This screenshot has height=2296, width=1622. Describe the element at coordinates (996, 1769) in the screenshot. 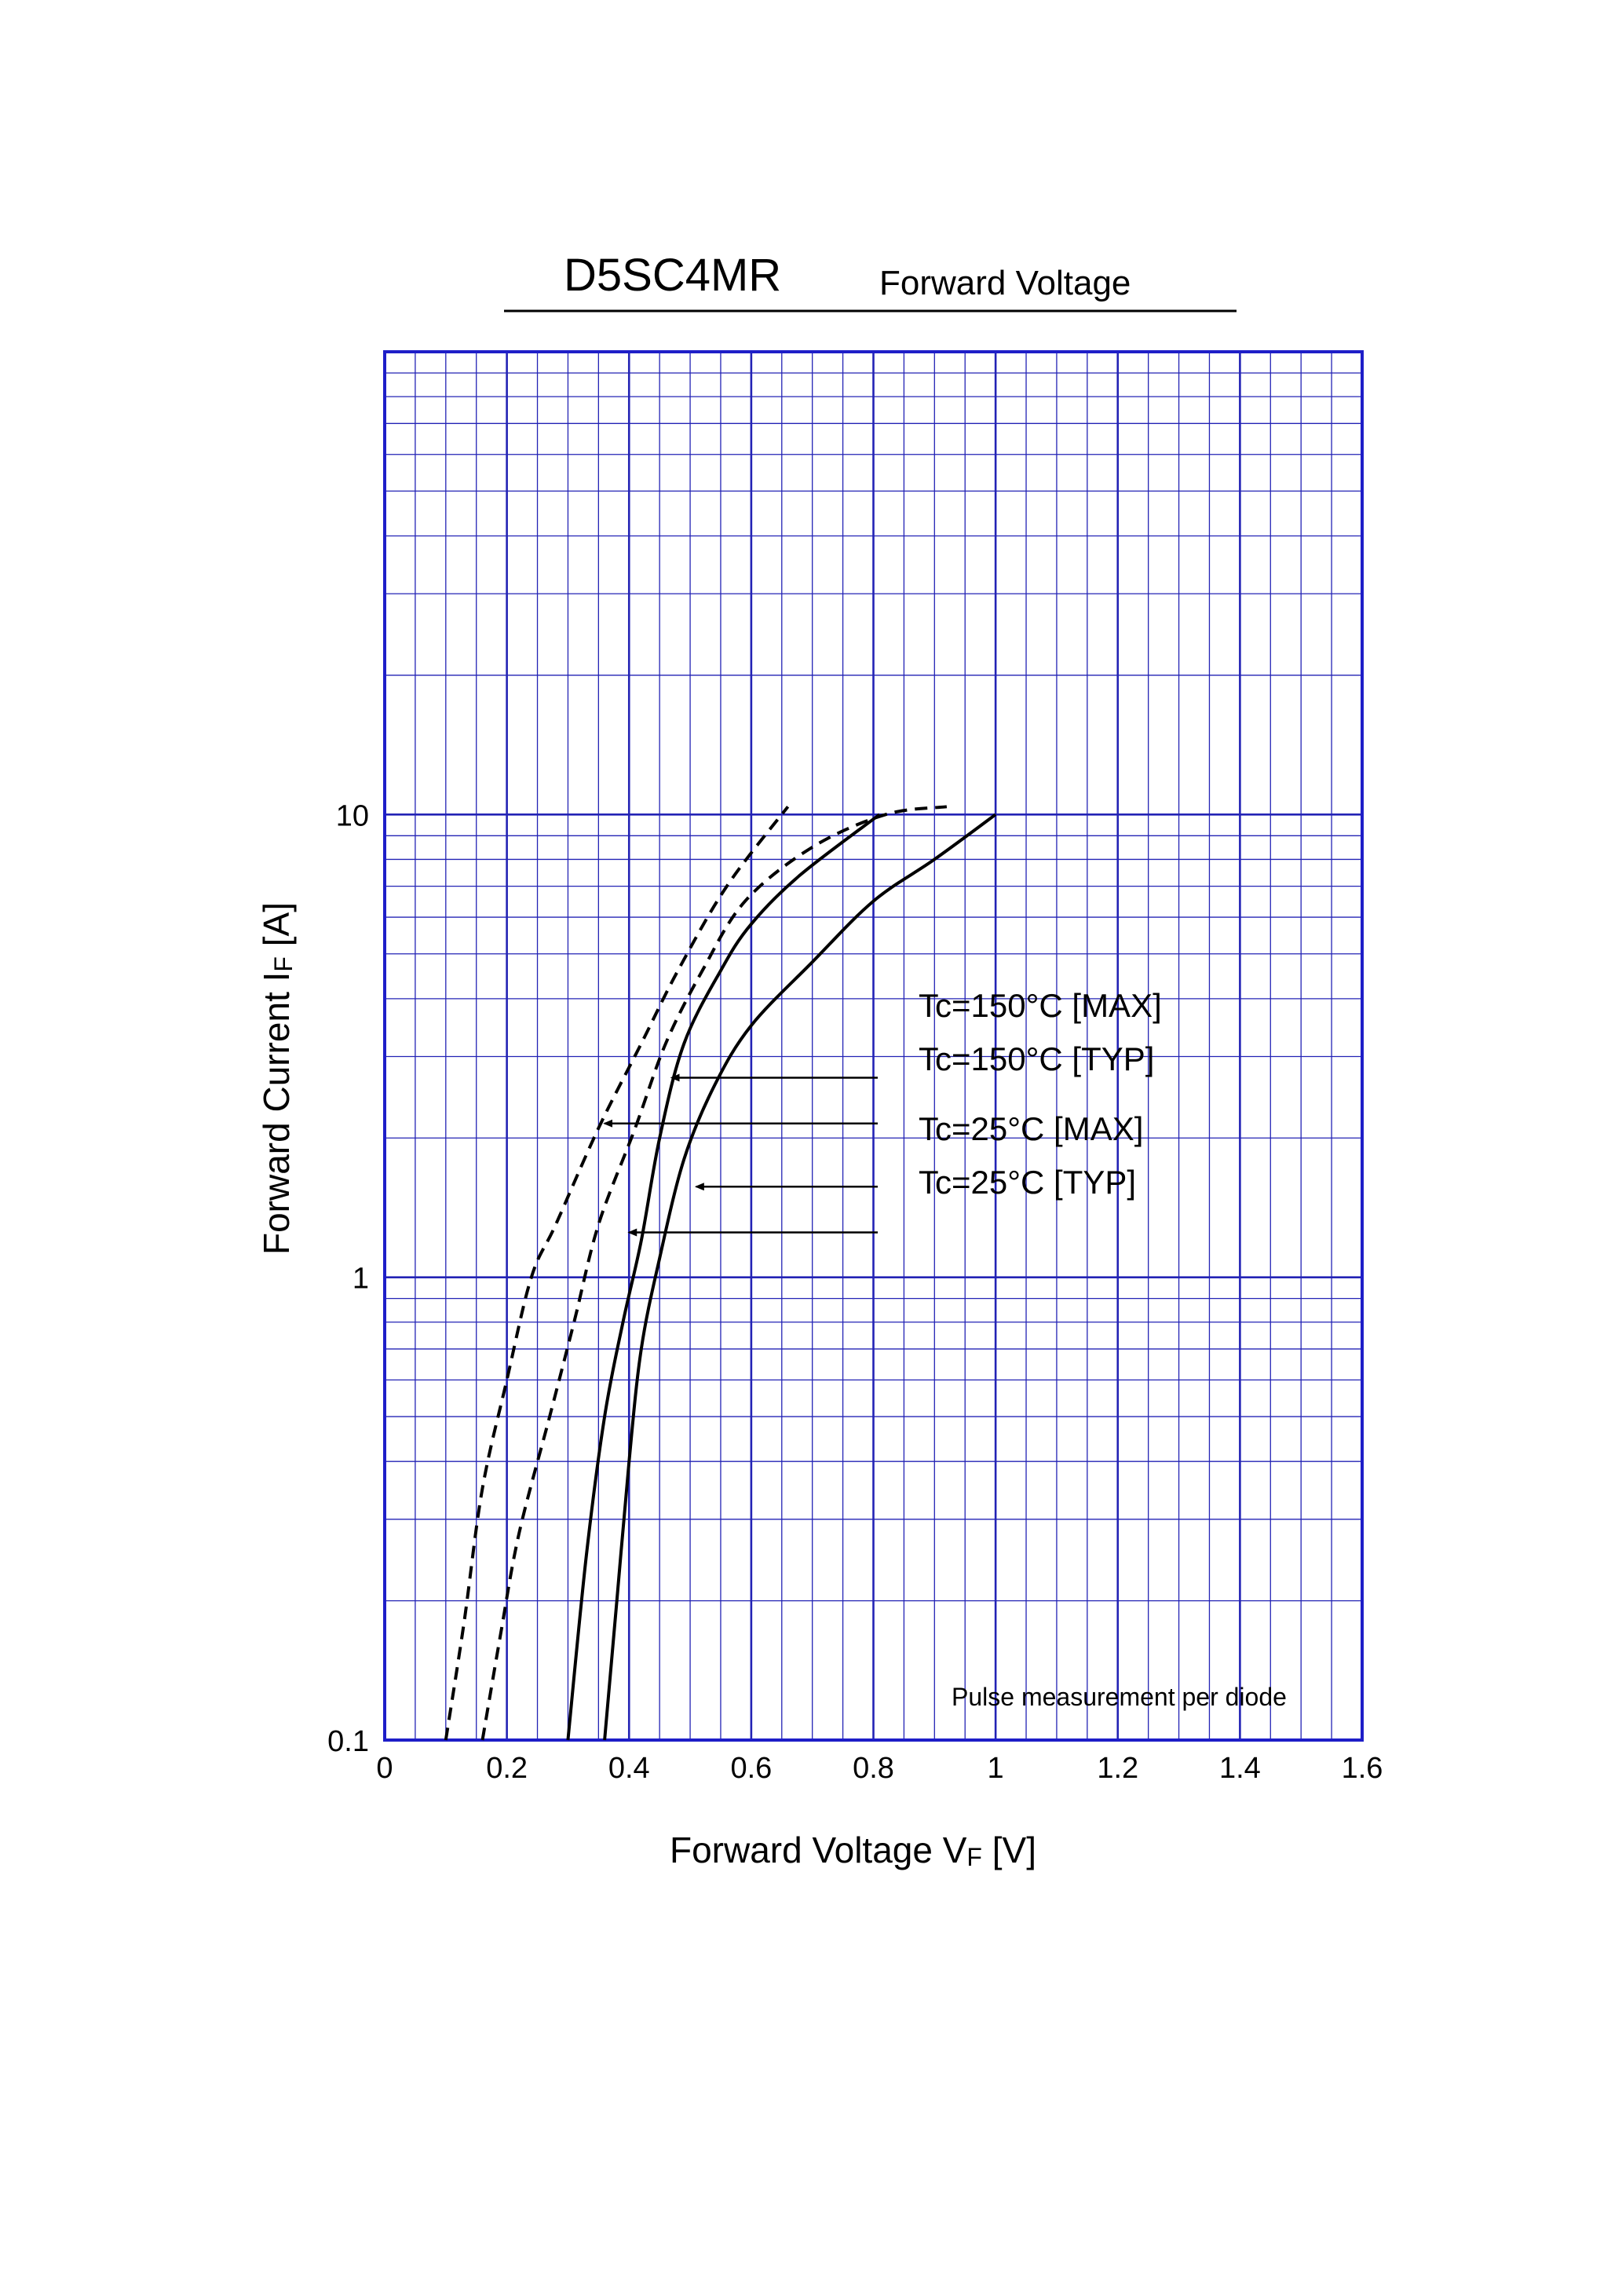

I see `x-tick-label: 1` at that location.